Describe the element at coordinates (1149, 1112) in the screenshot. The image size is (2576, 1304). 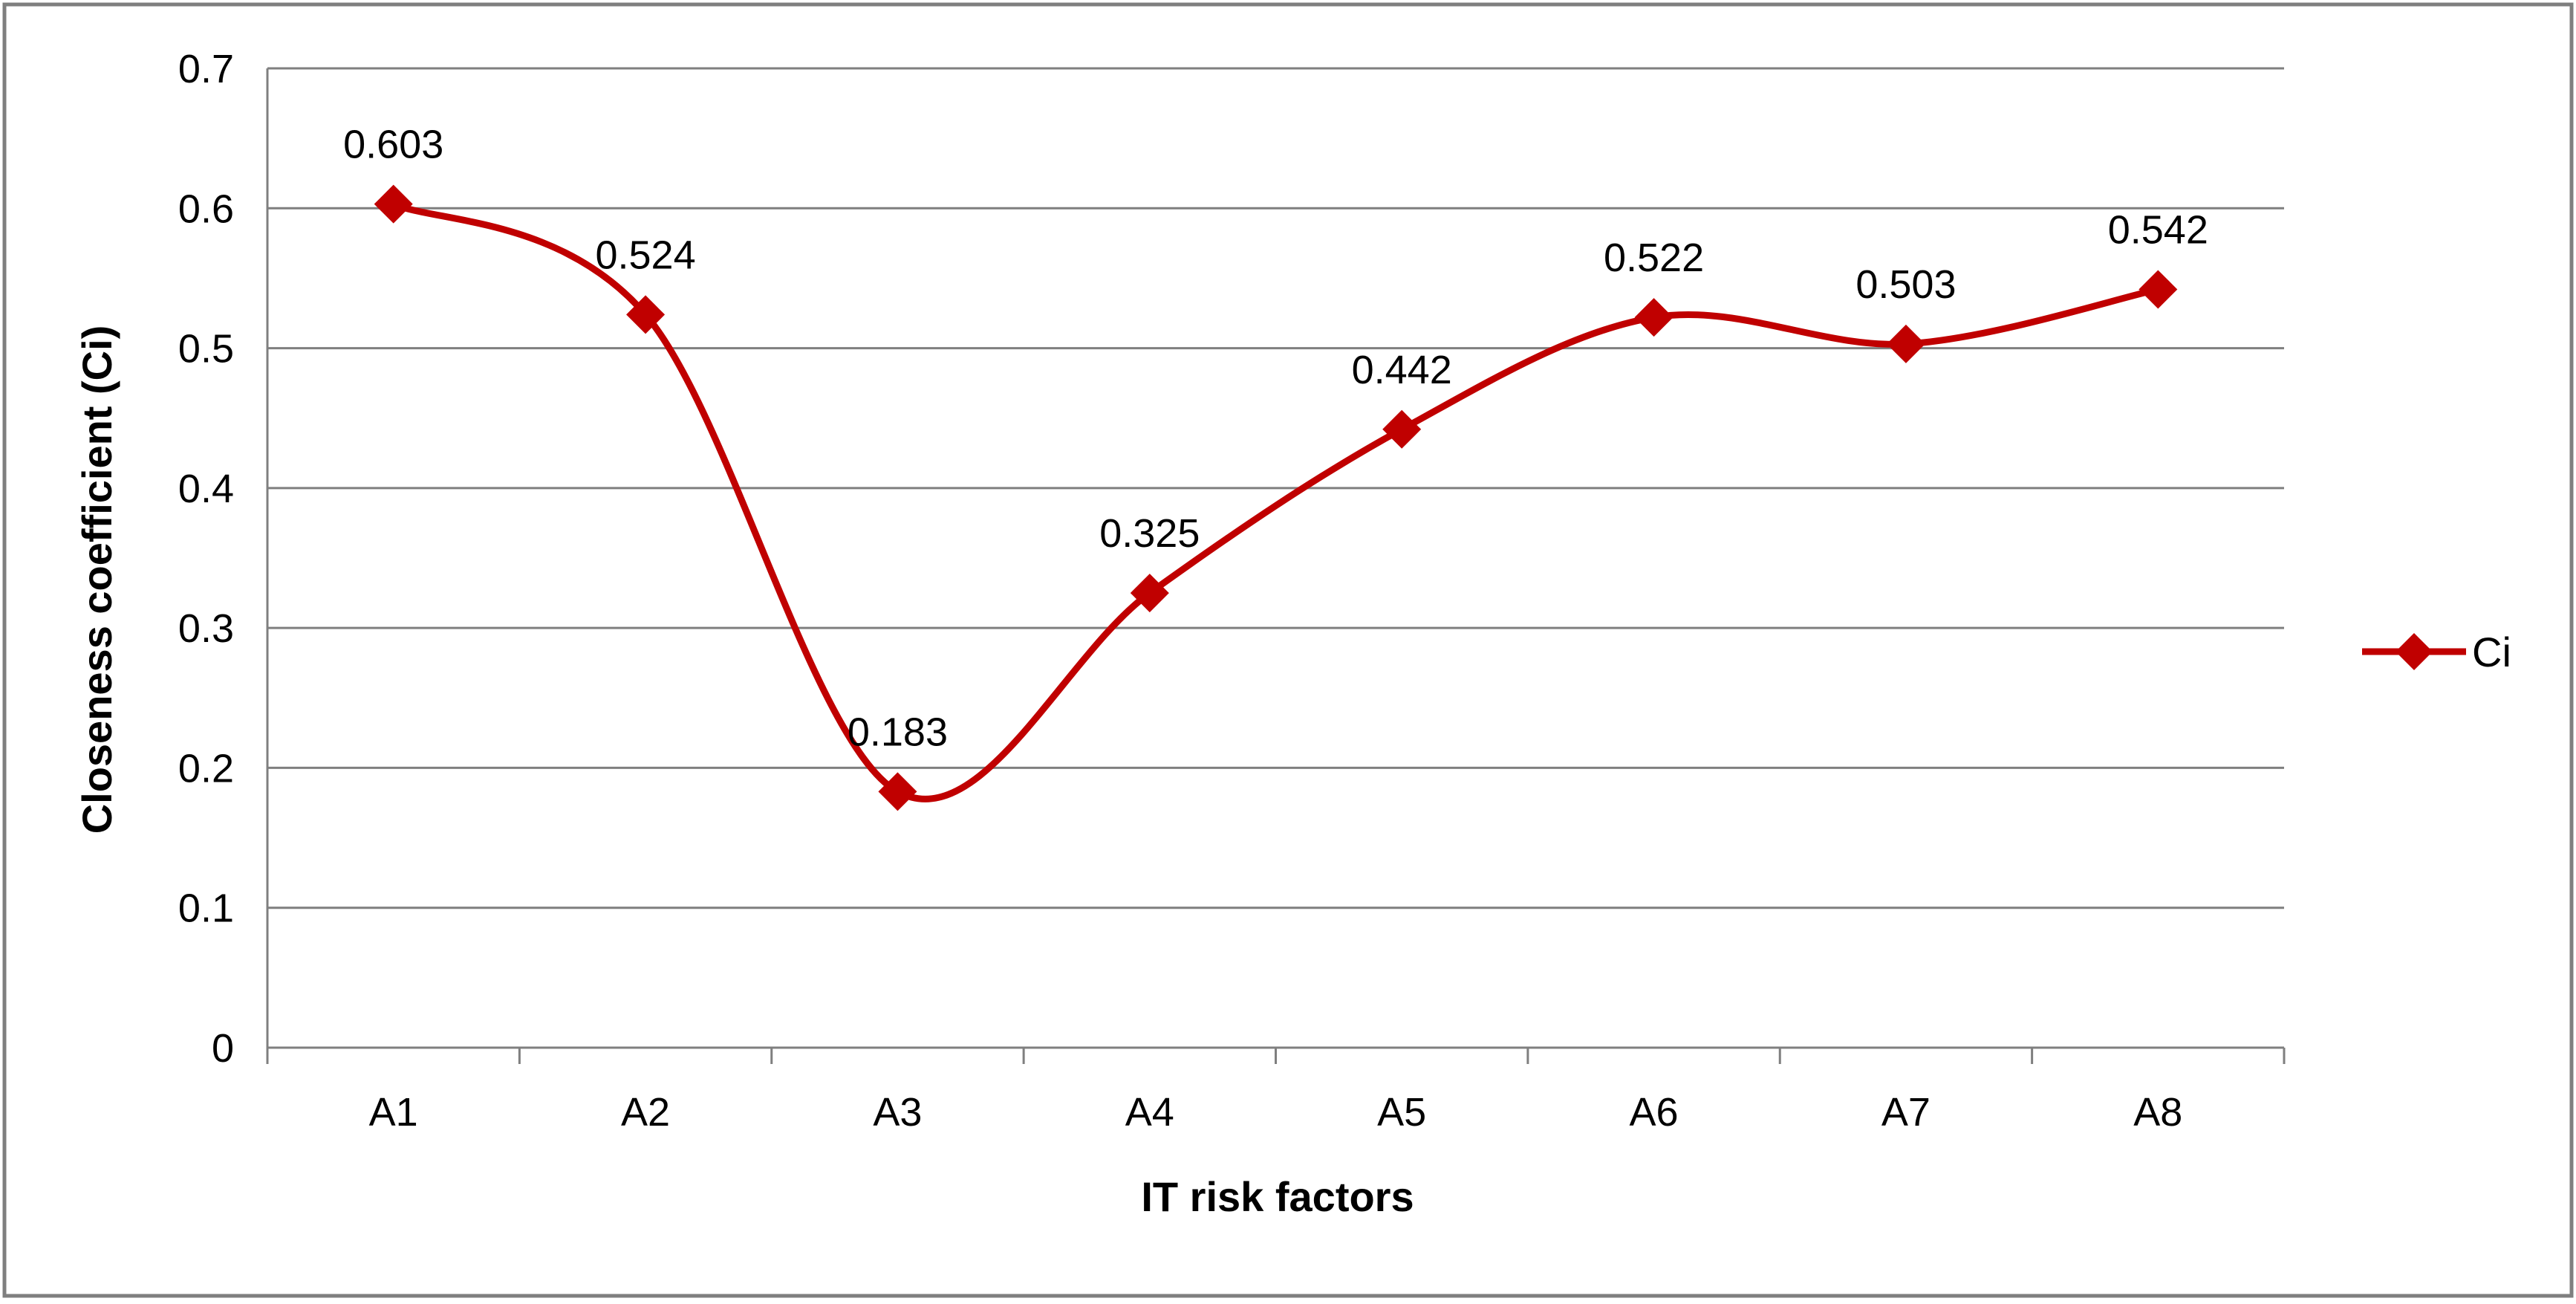
I see `x-tick-label: A4` at that location.